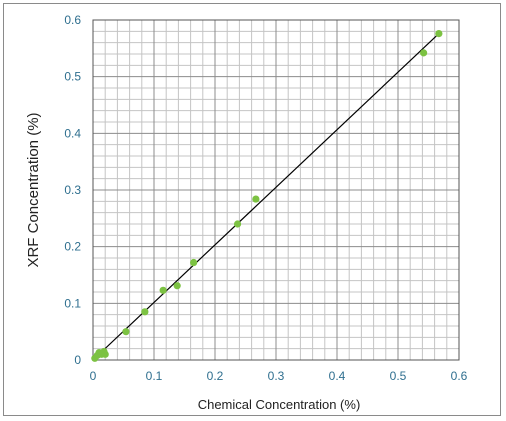 This screenshot has width=506, height=421. Describe the element at coordinates (72, 20) in the screenshot. I see `y-tick-label: 0.6` at that location.